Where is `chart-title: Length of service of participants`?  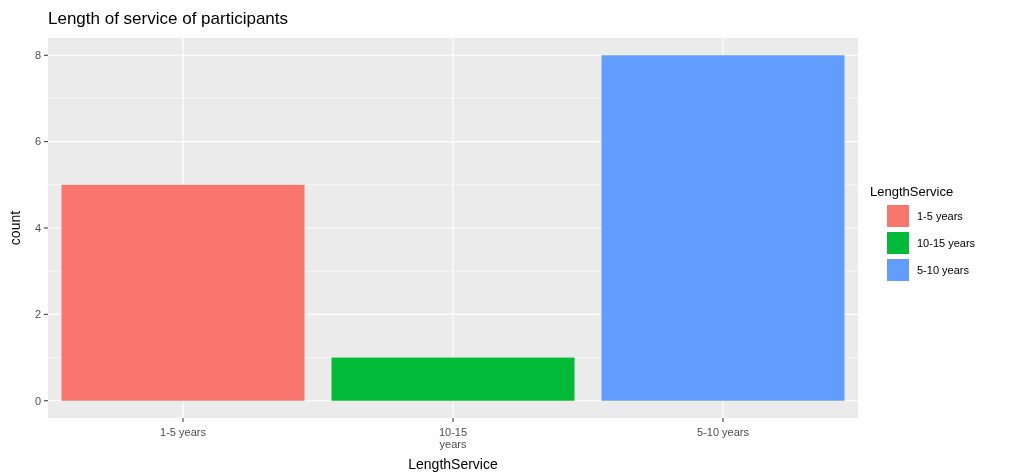
chart-title: Length of service of participants is located at coordinates (168, 18).